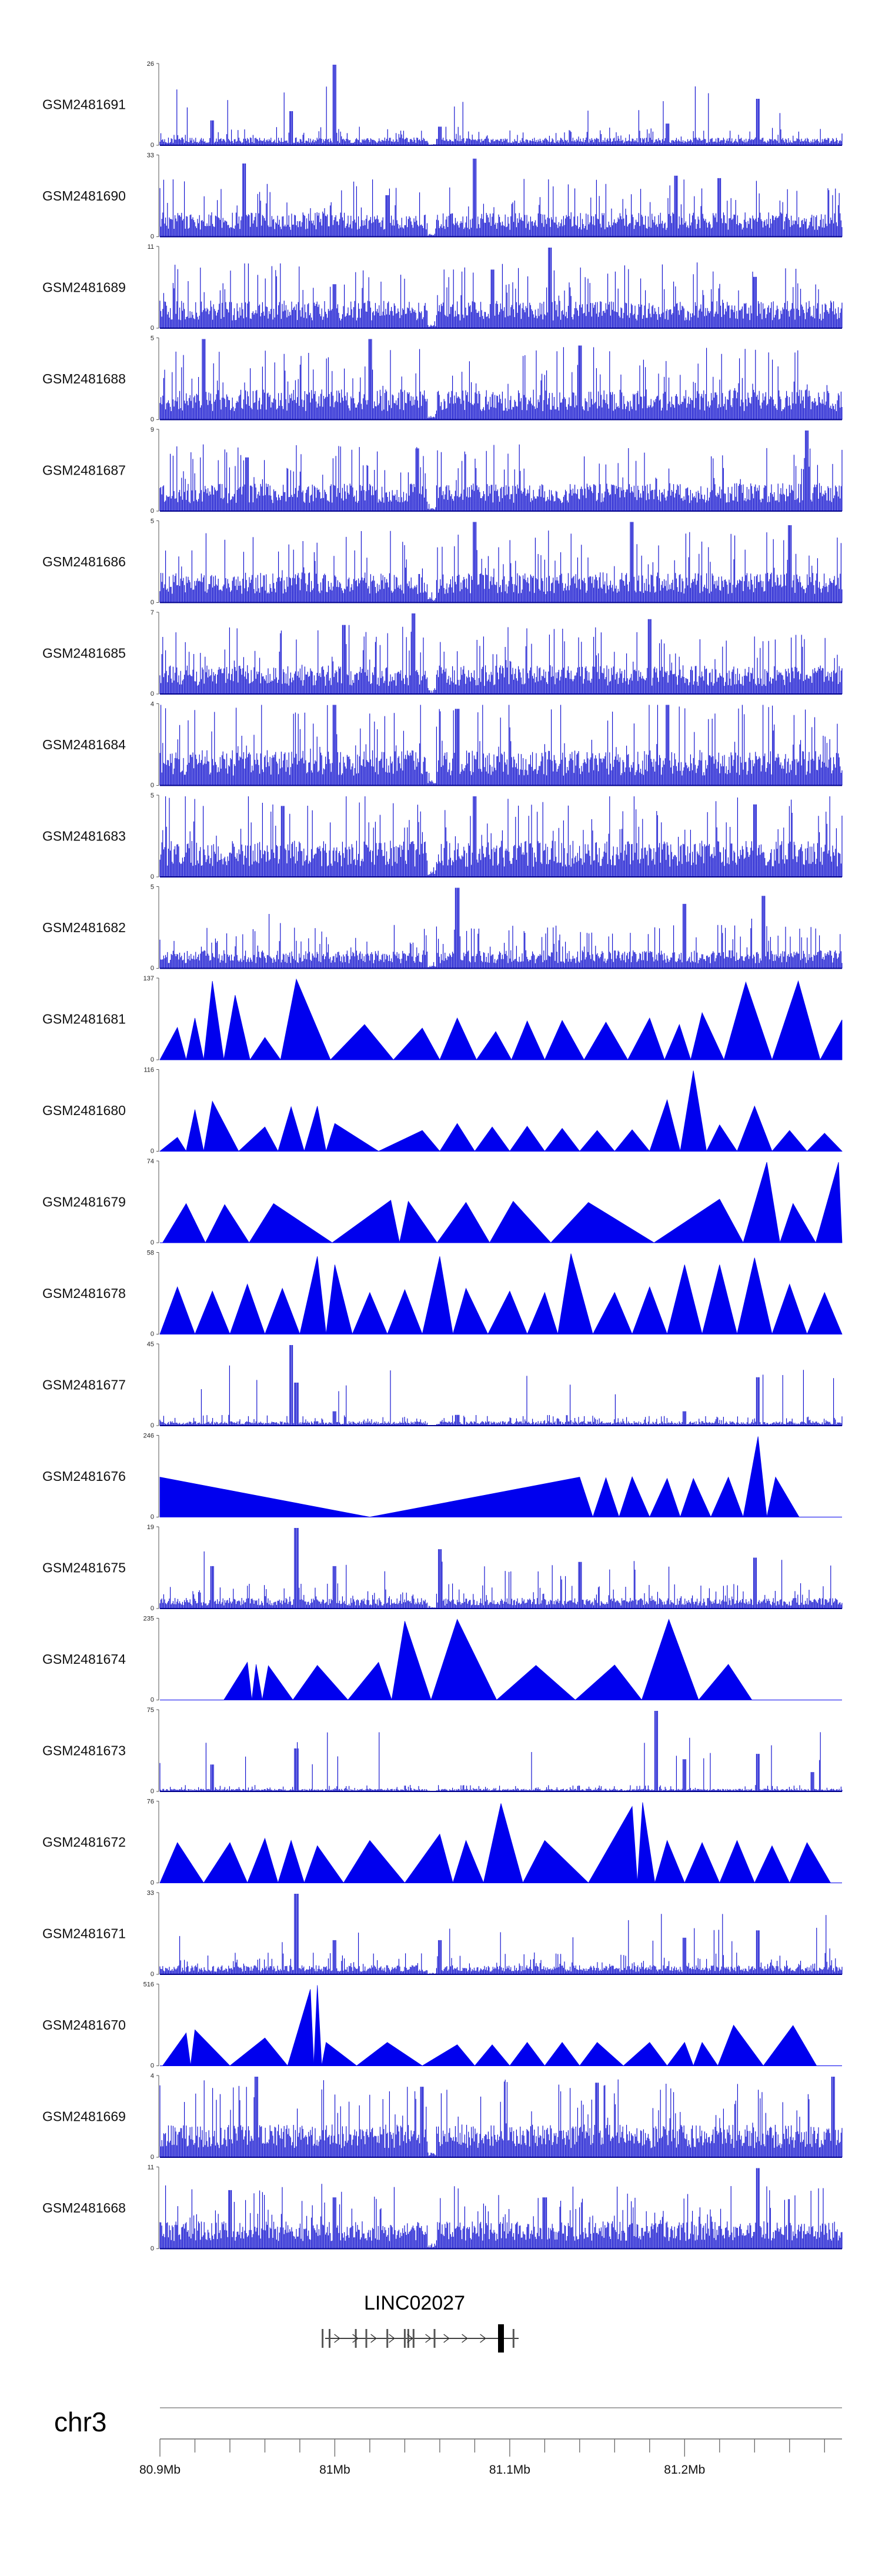 Image resolution: width=882 pixels, height=2576 pixels. I want to click on track-GSM2481671: GSM2481671 33 0, so click(442, 1934).